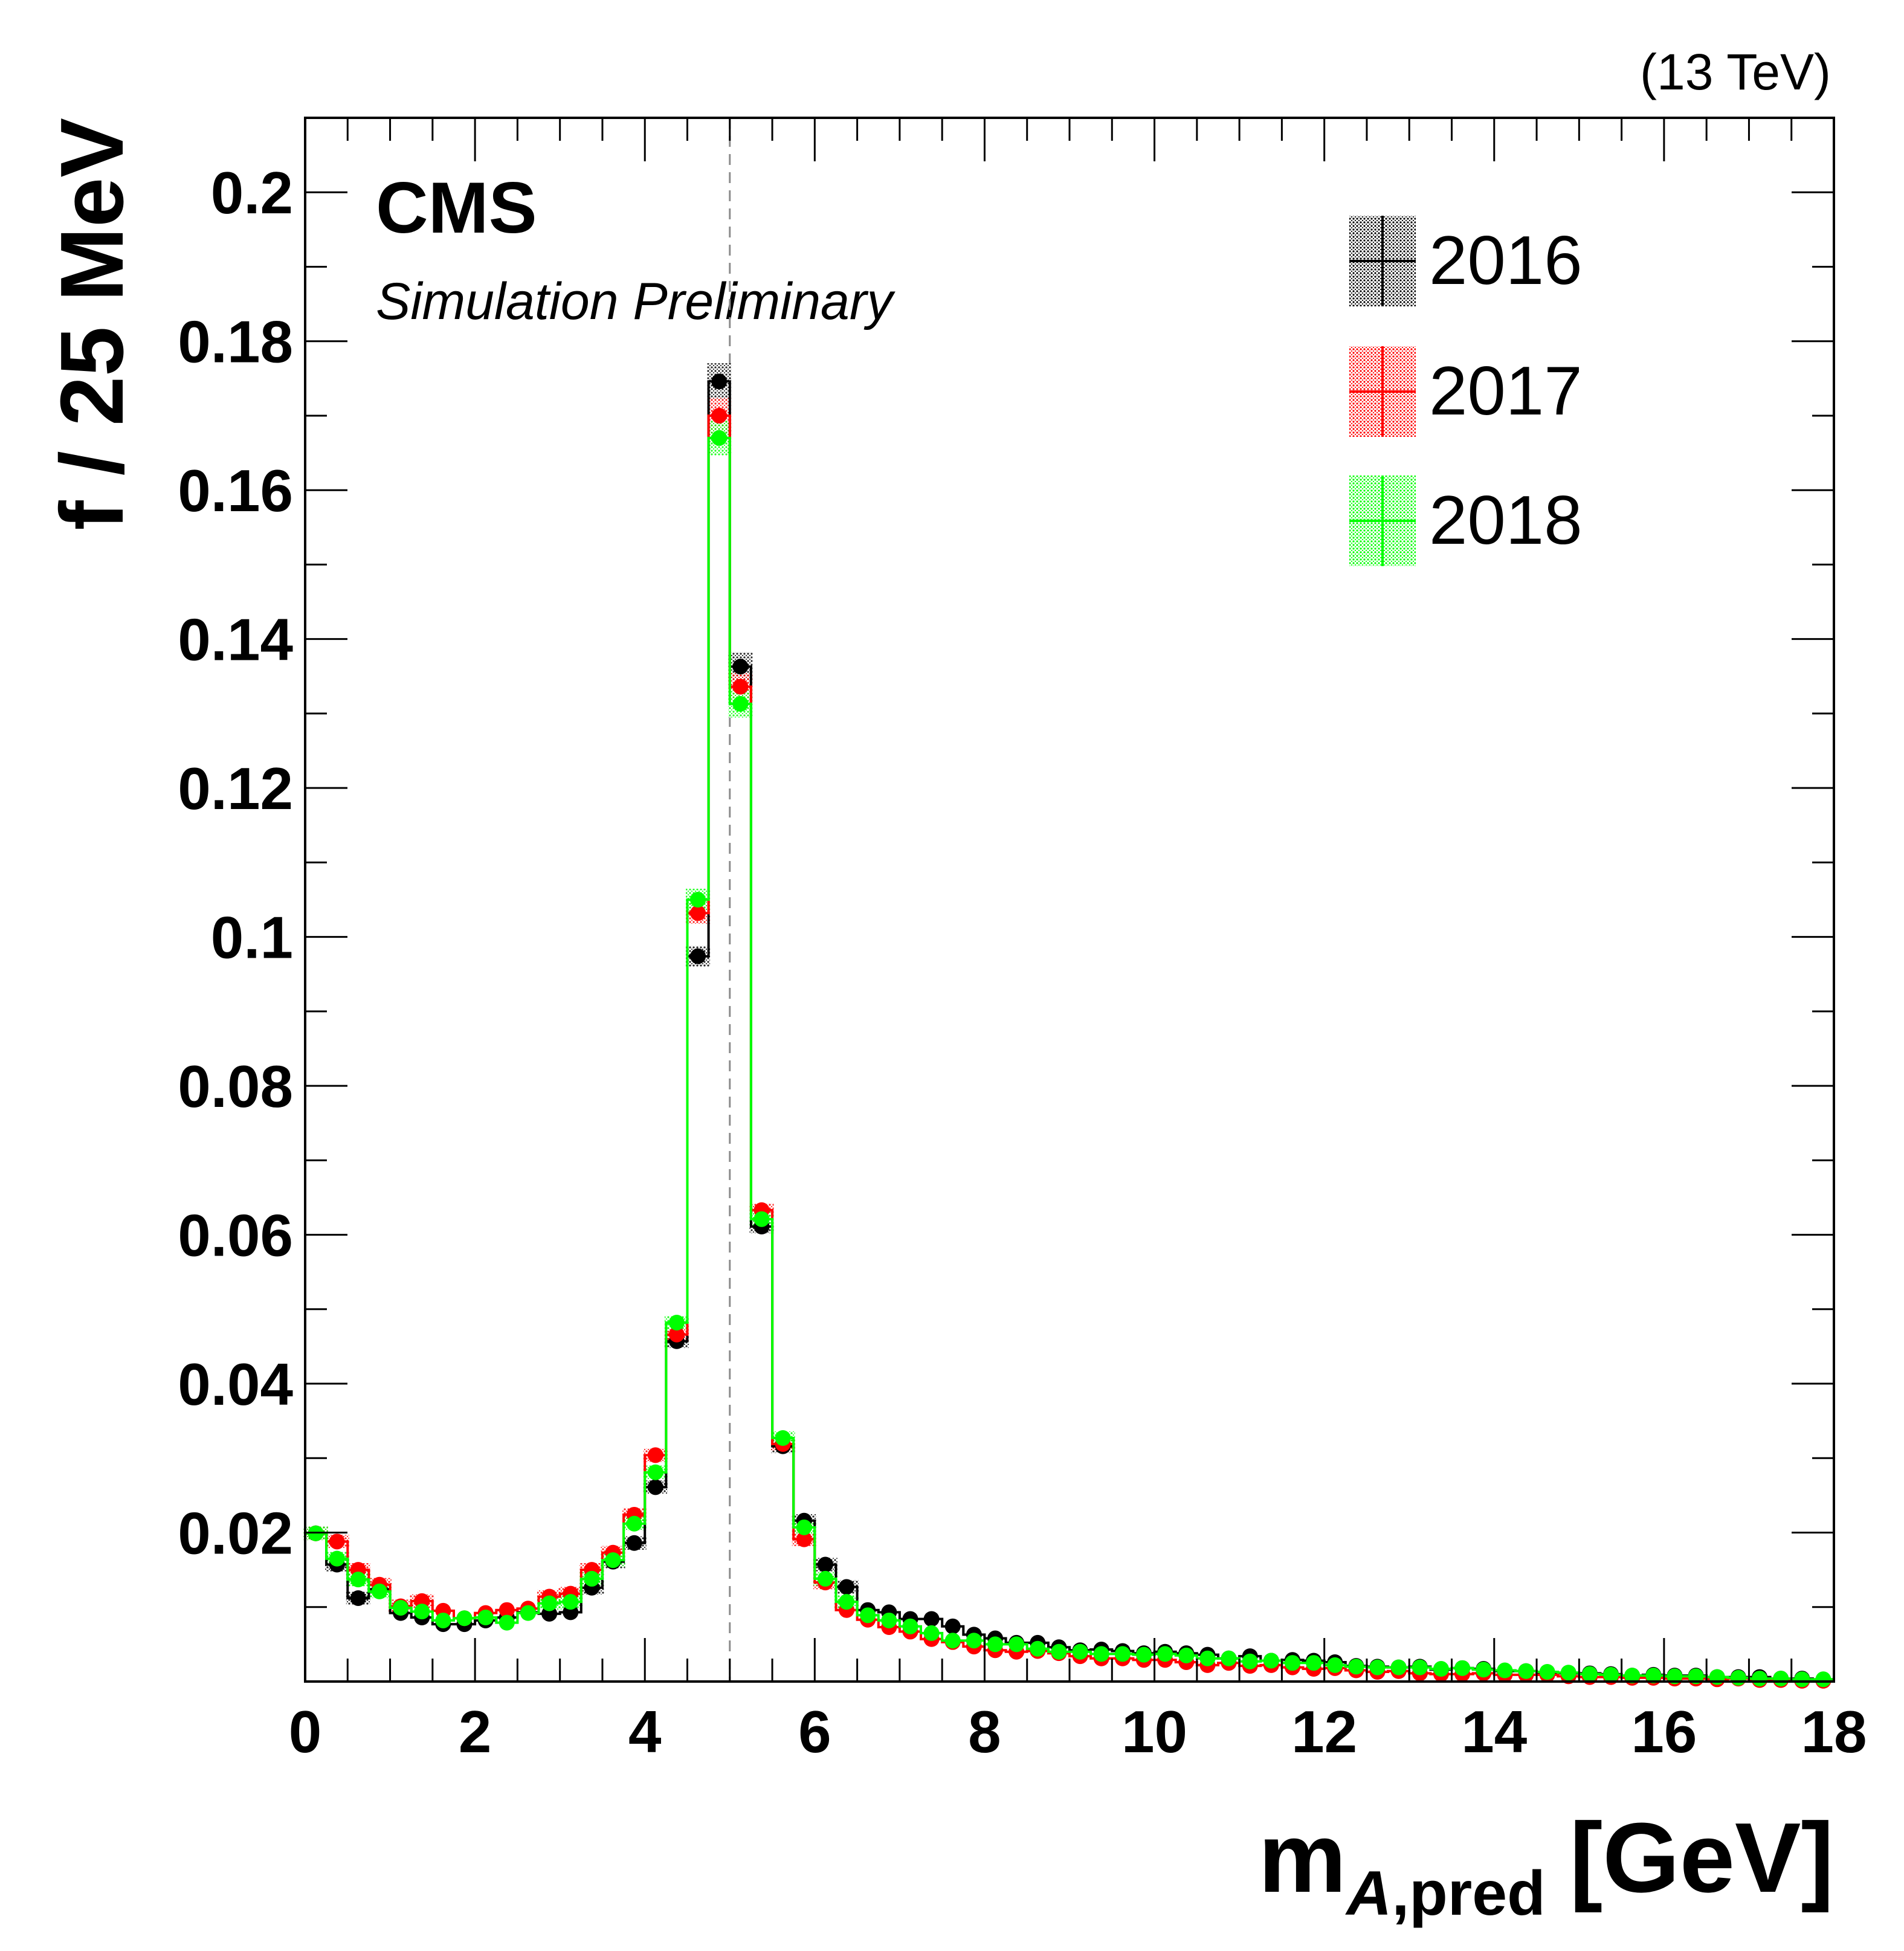  What do you see at coordinates (814, 1731) in the screenshot?
I see `x-tick-label: 6` at bounding box center [814, 1731].